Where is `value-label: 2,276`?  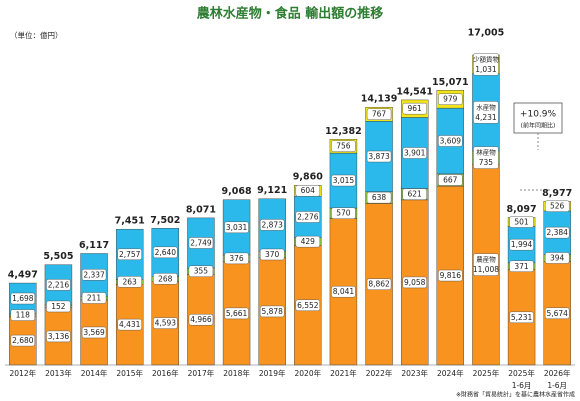 value-label: 2,276 is located at coordinates (308, 216).